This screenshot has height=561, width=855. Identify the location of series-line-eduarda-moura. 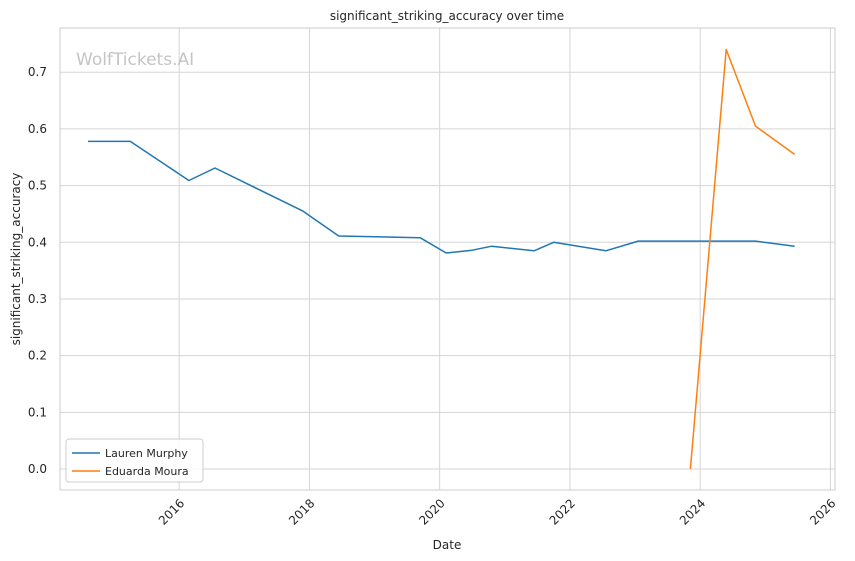
(742, 259).